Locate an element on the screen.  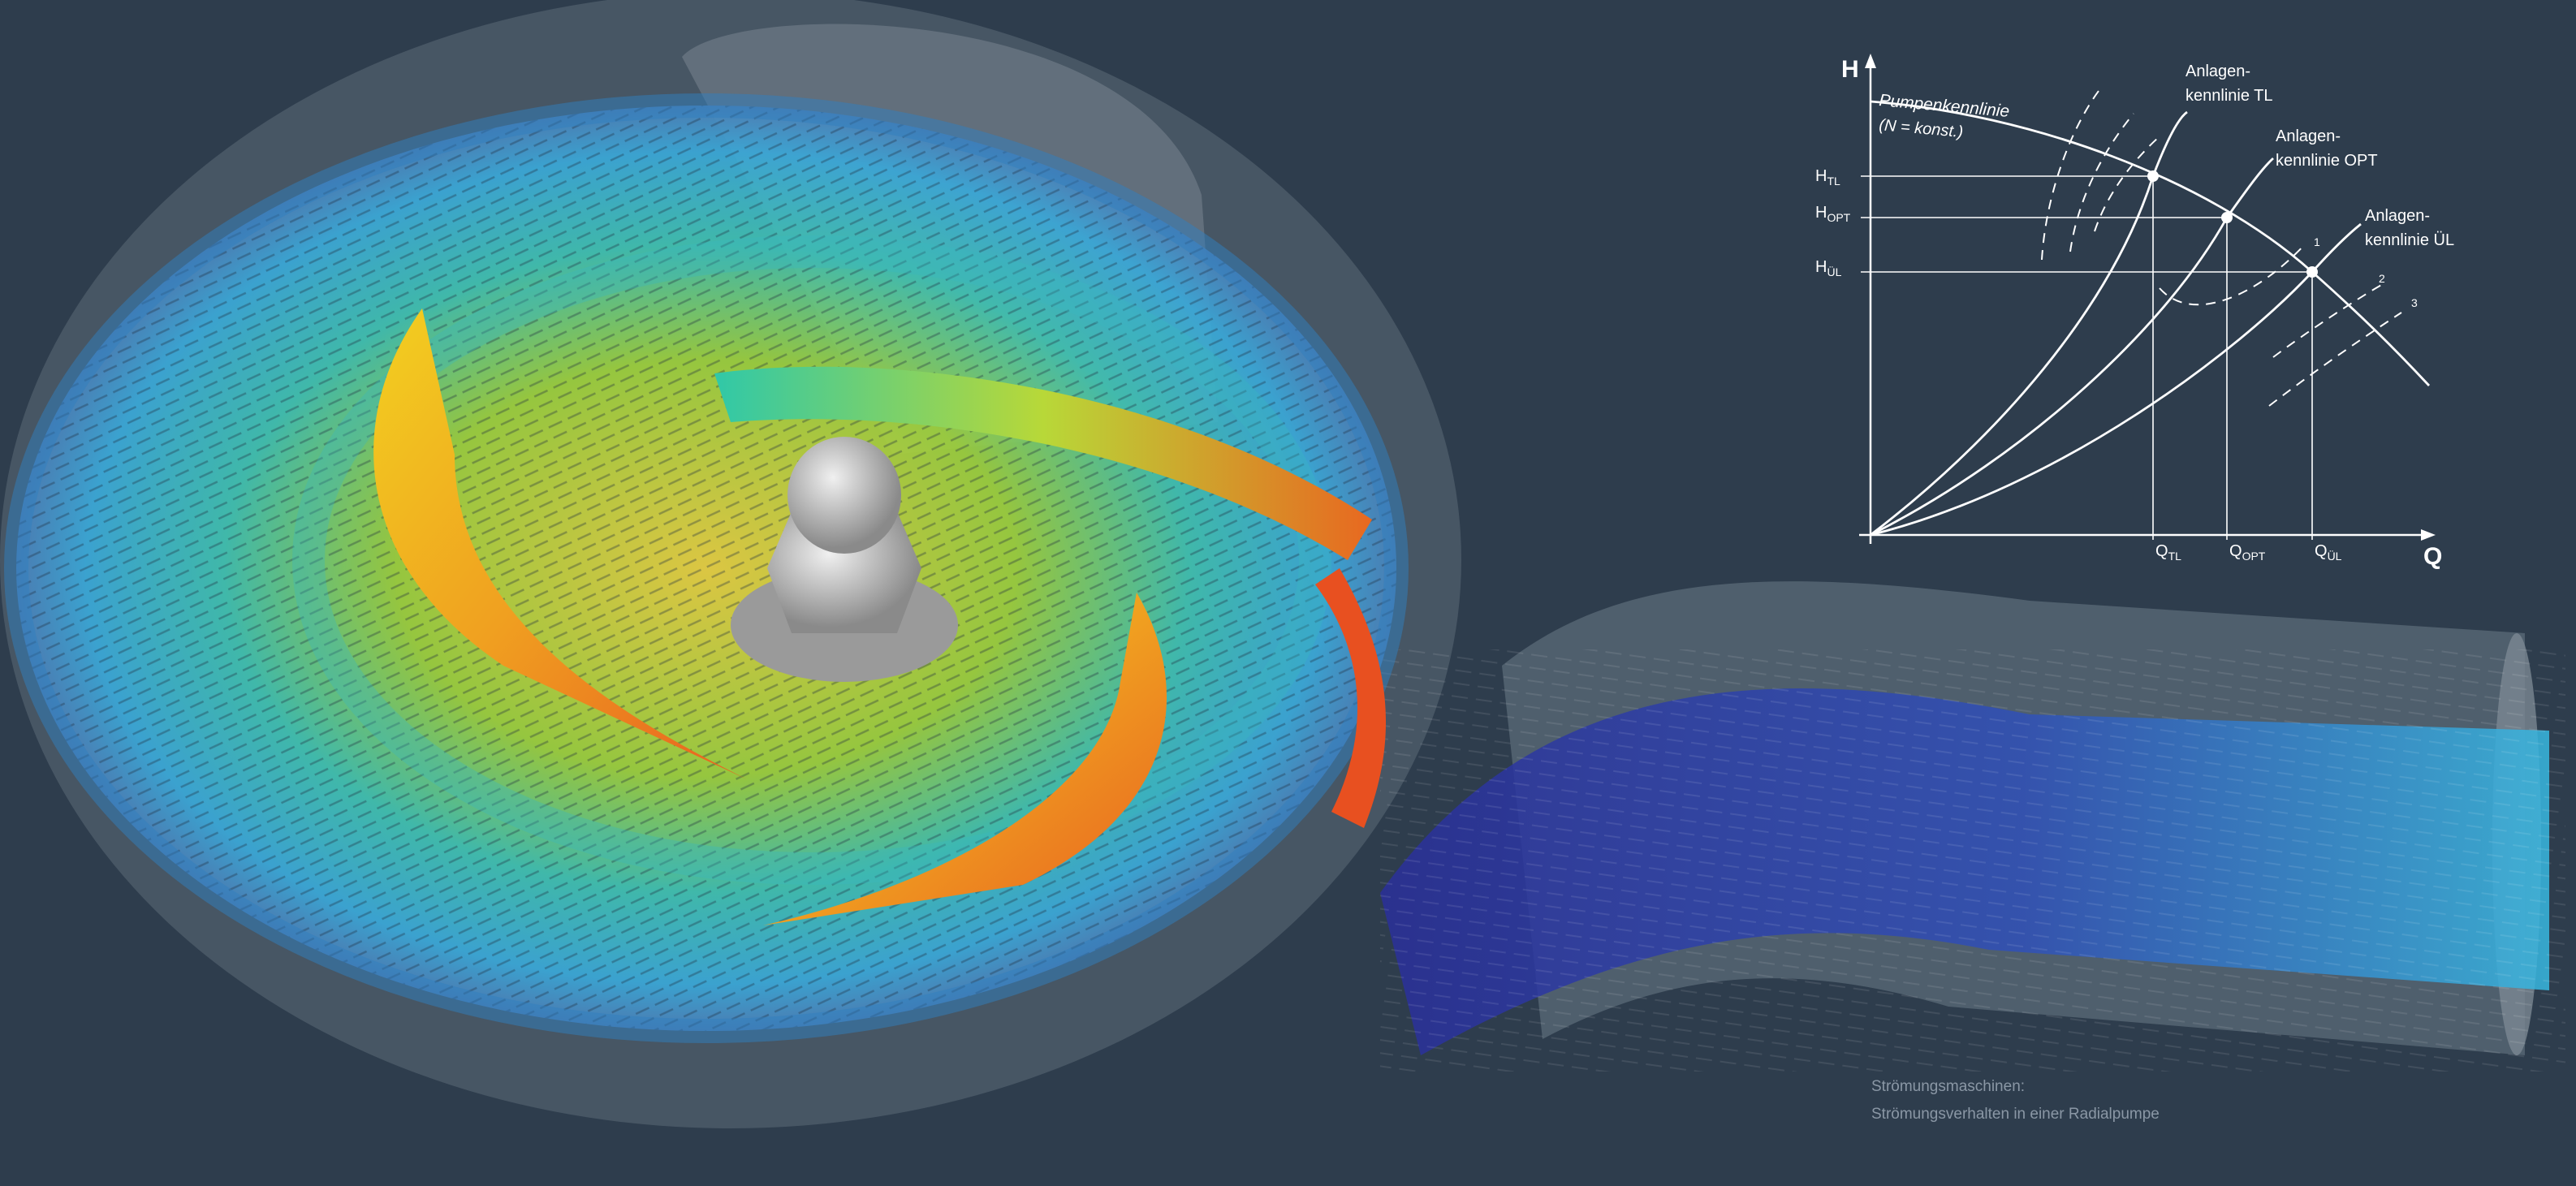
system-curve-opt is located at coordinates (2072, 347).